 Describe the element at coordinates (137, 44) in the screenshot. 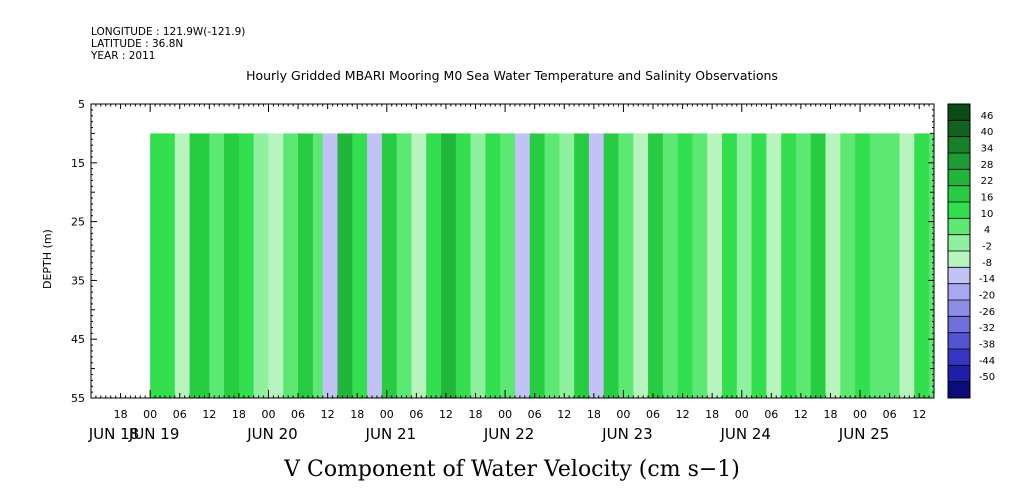

I see `latitude-label: LATITUDE : 36.8N` at that location.